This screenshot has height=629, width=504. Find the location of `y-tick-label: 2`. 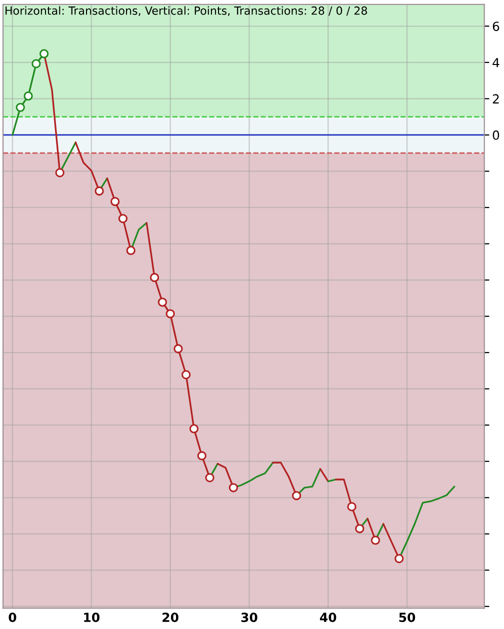

y-tick-label: 2 is located at coordinates (495, 99).